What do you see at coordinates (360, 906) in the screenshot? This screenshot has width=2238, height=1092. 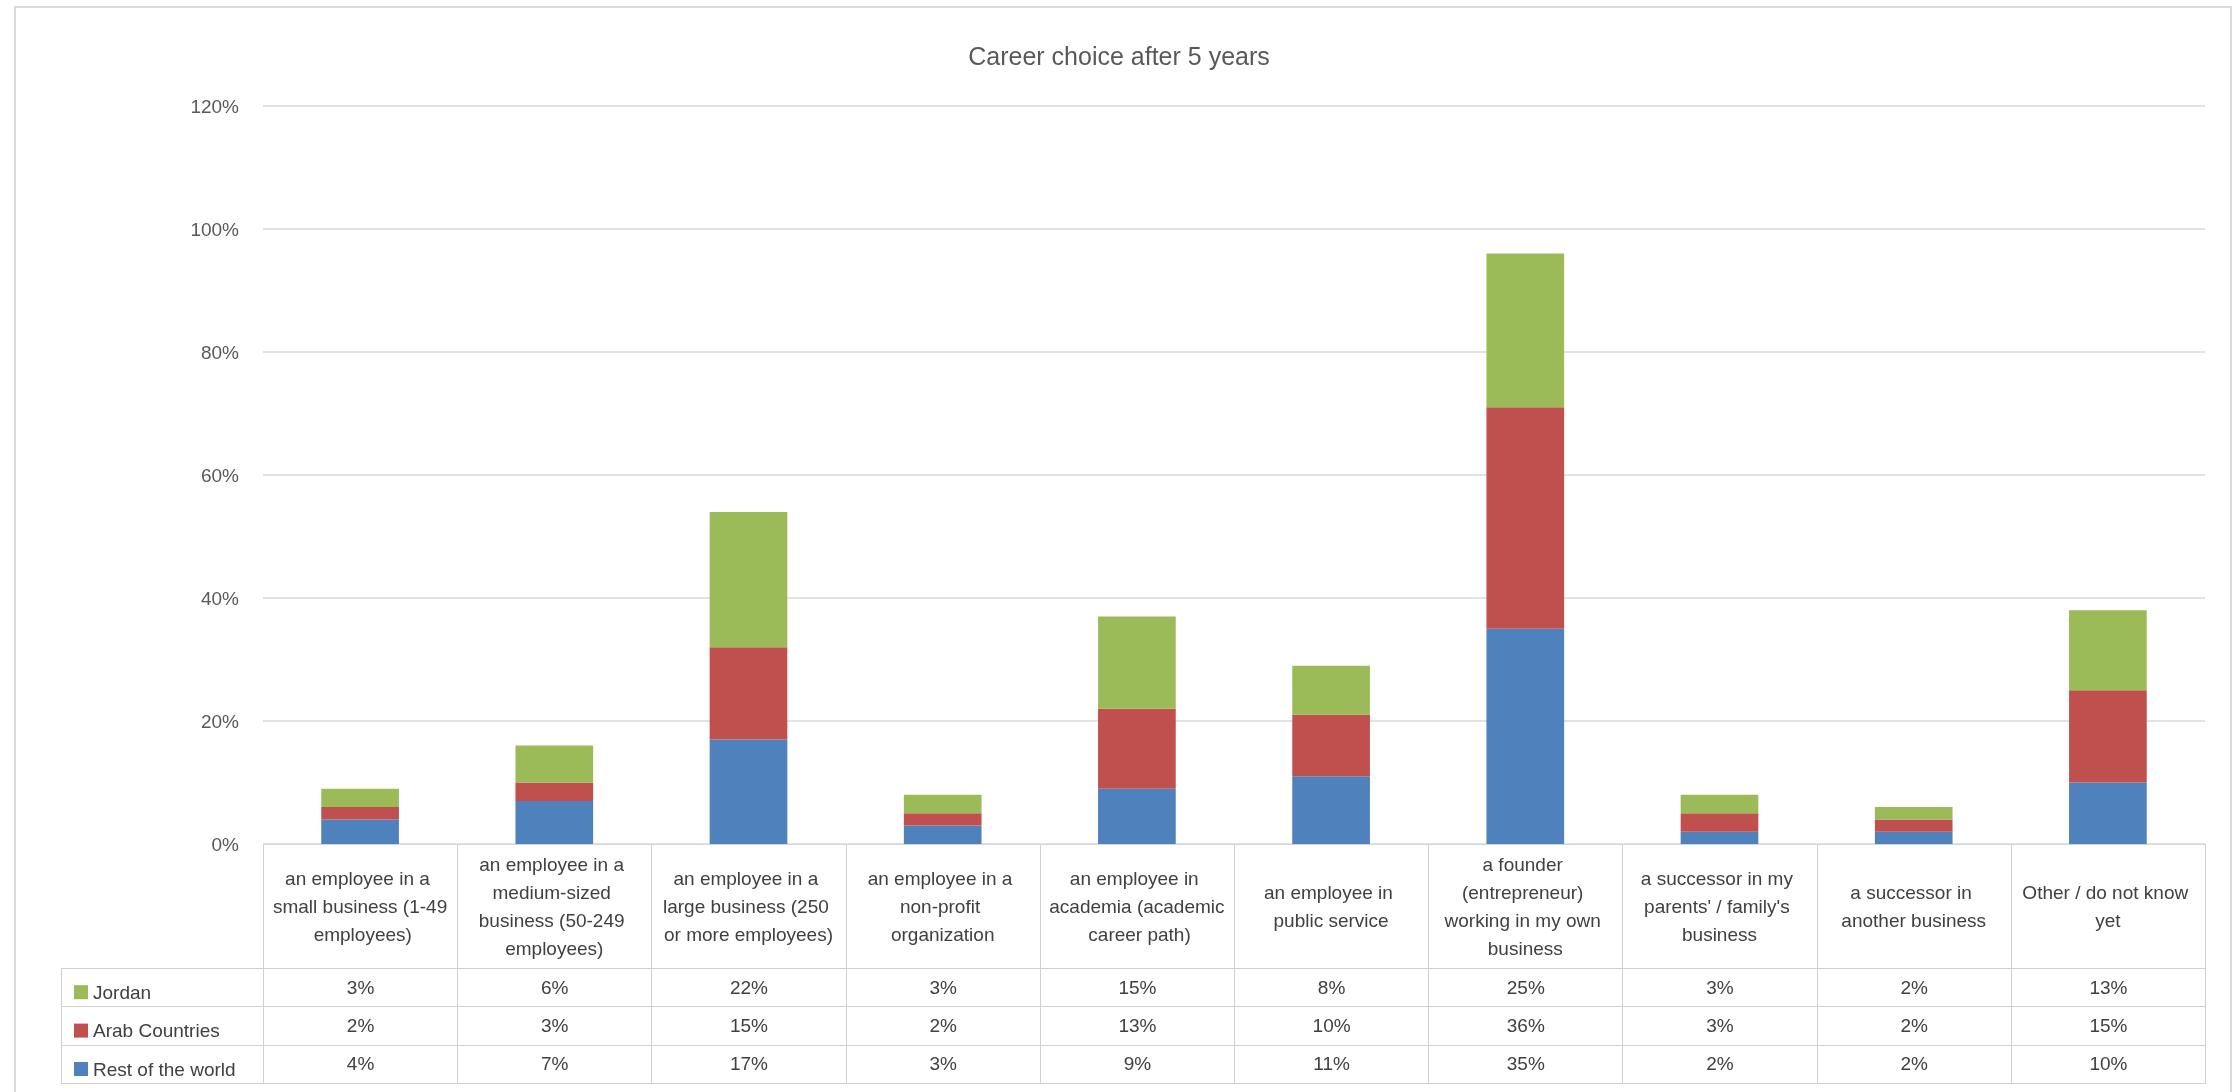 I see `x-tick-label: an employee in a small business (1-49 employees)` at bounding box center [360, 906].